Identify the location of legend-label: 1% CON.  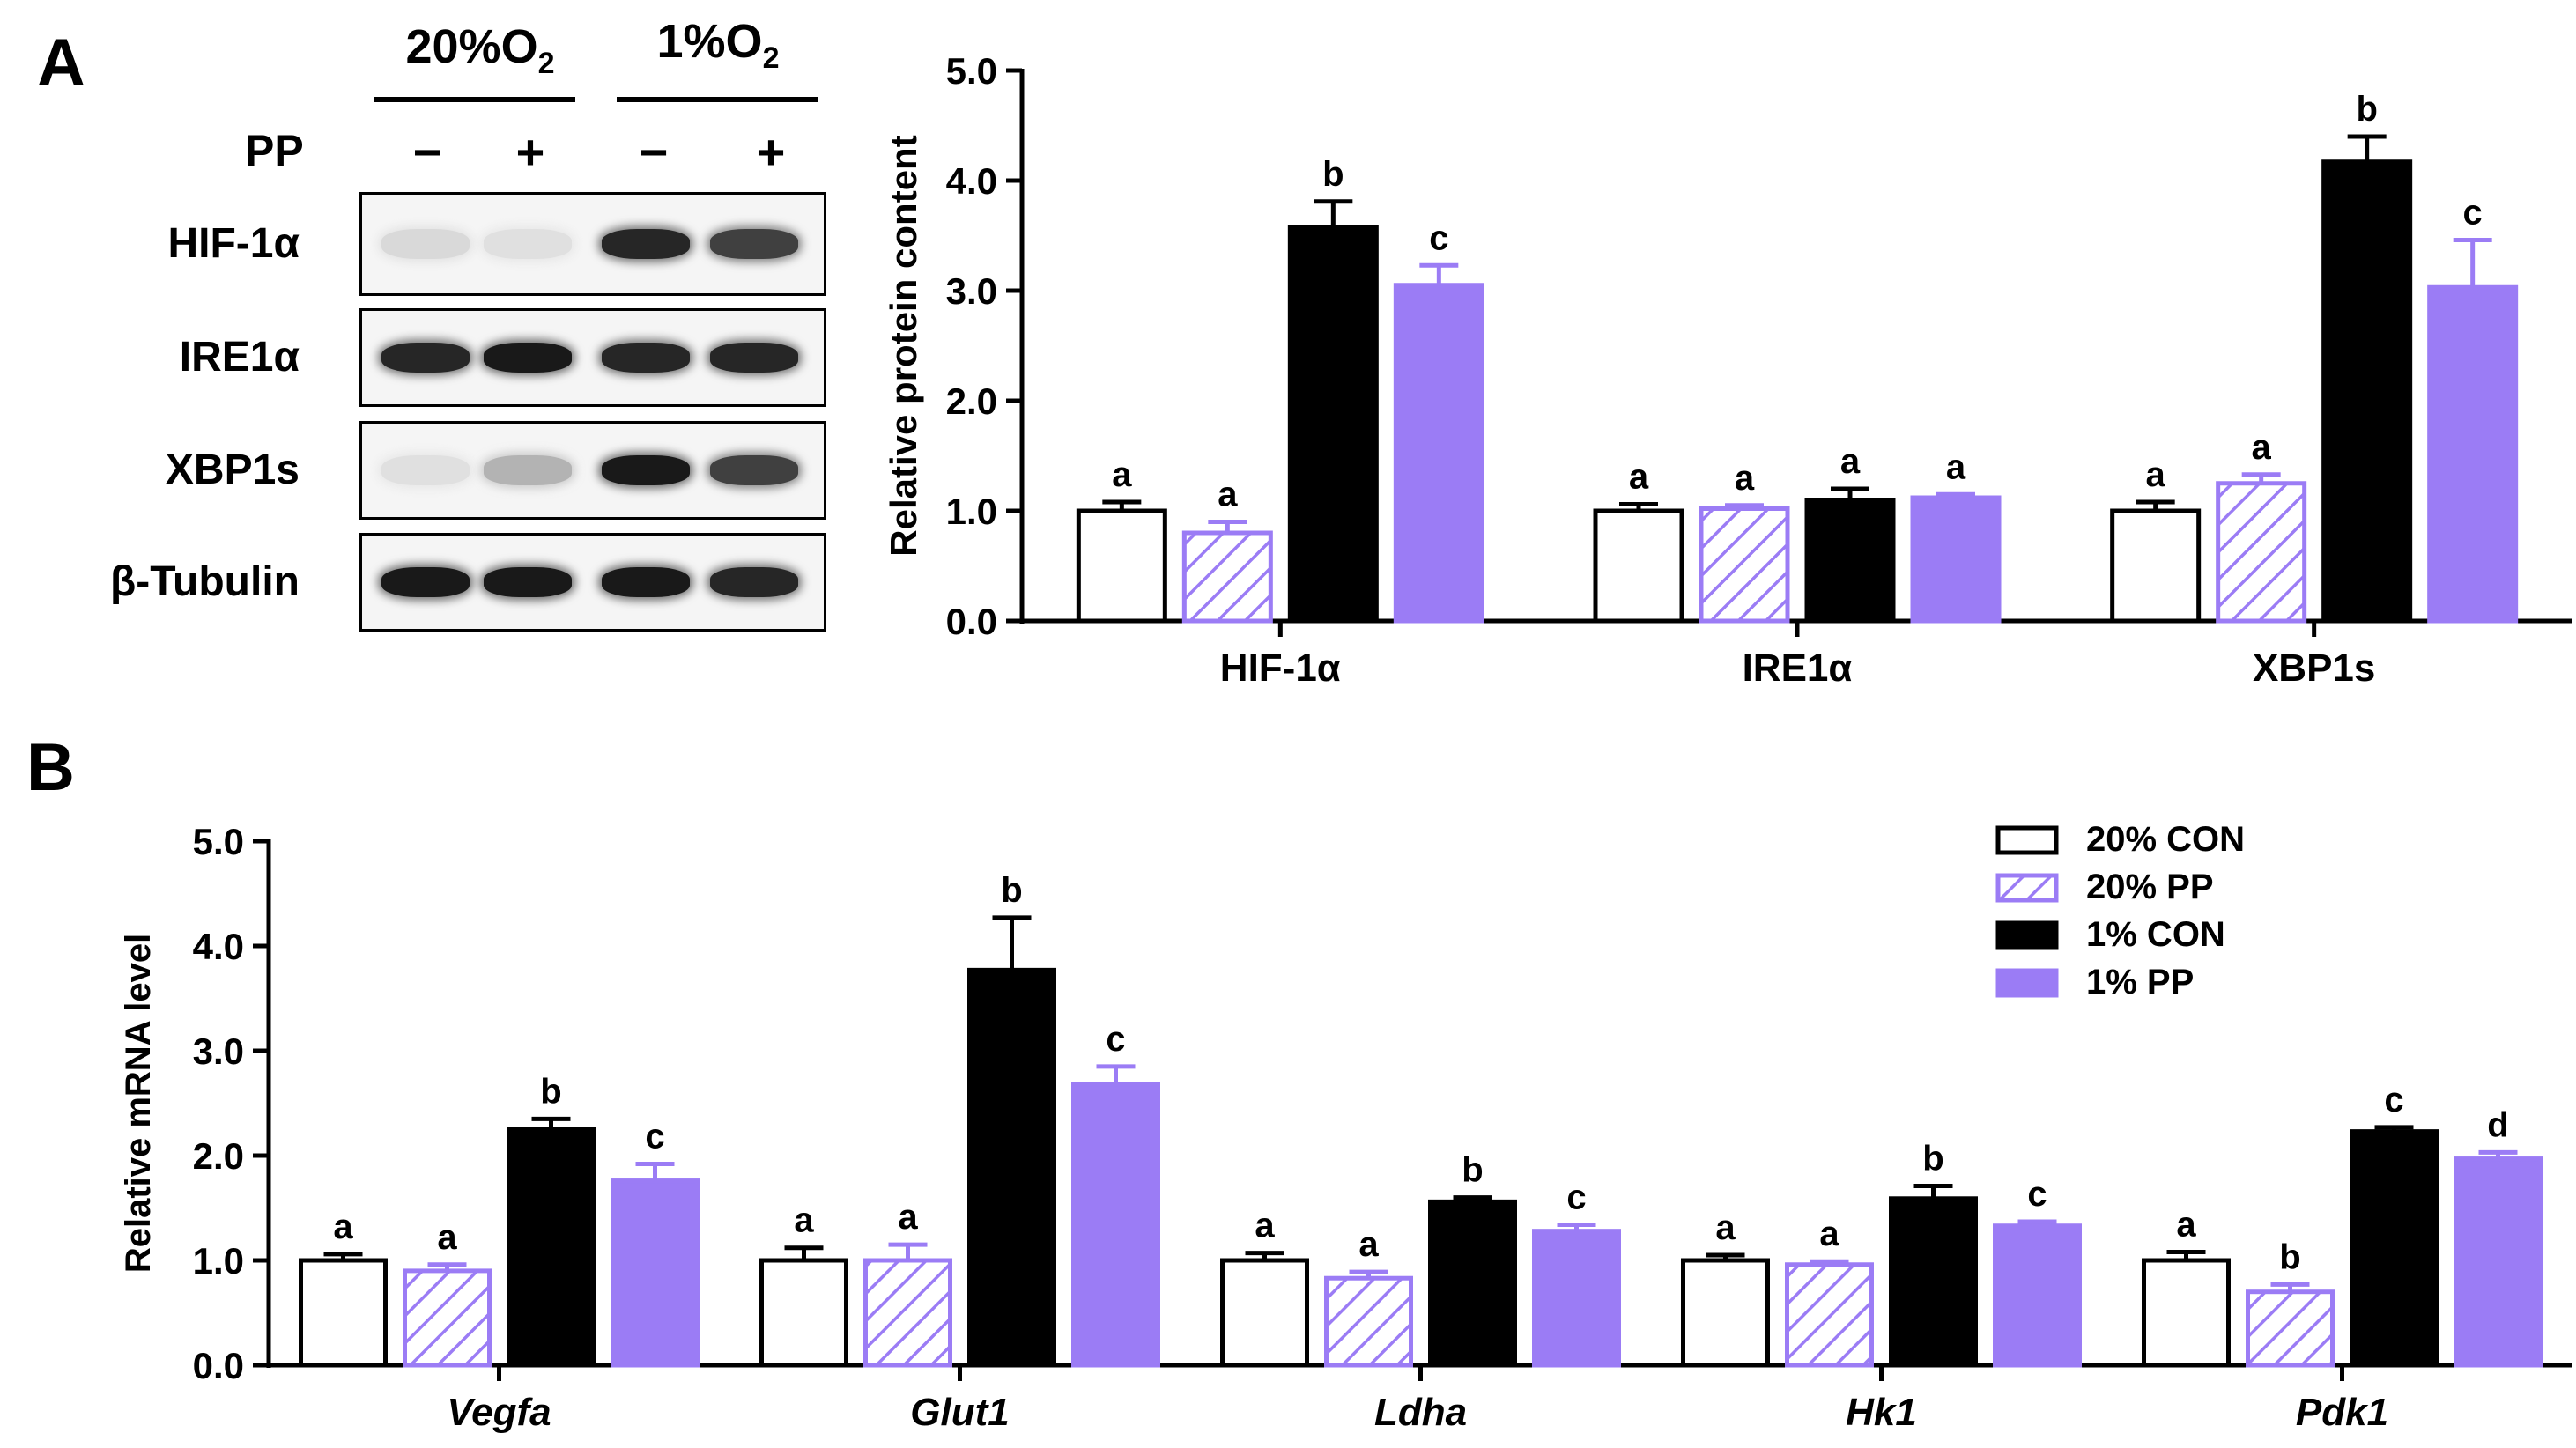
(2156, 934).